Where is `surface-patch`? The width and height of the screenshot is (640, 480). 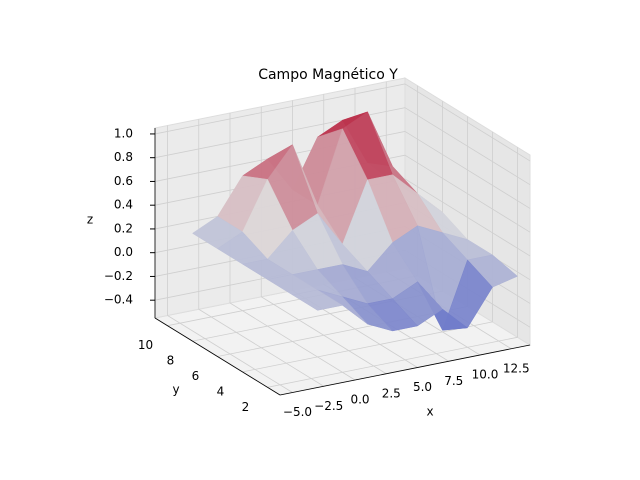 surface-patch is located at coordinates (317, 300).